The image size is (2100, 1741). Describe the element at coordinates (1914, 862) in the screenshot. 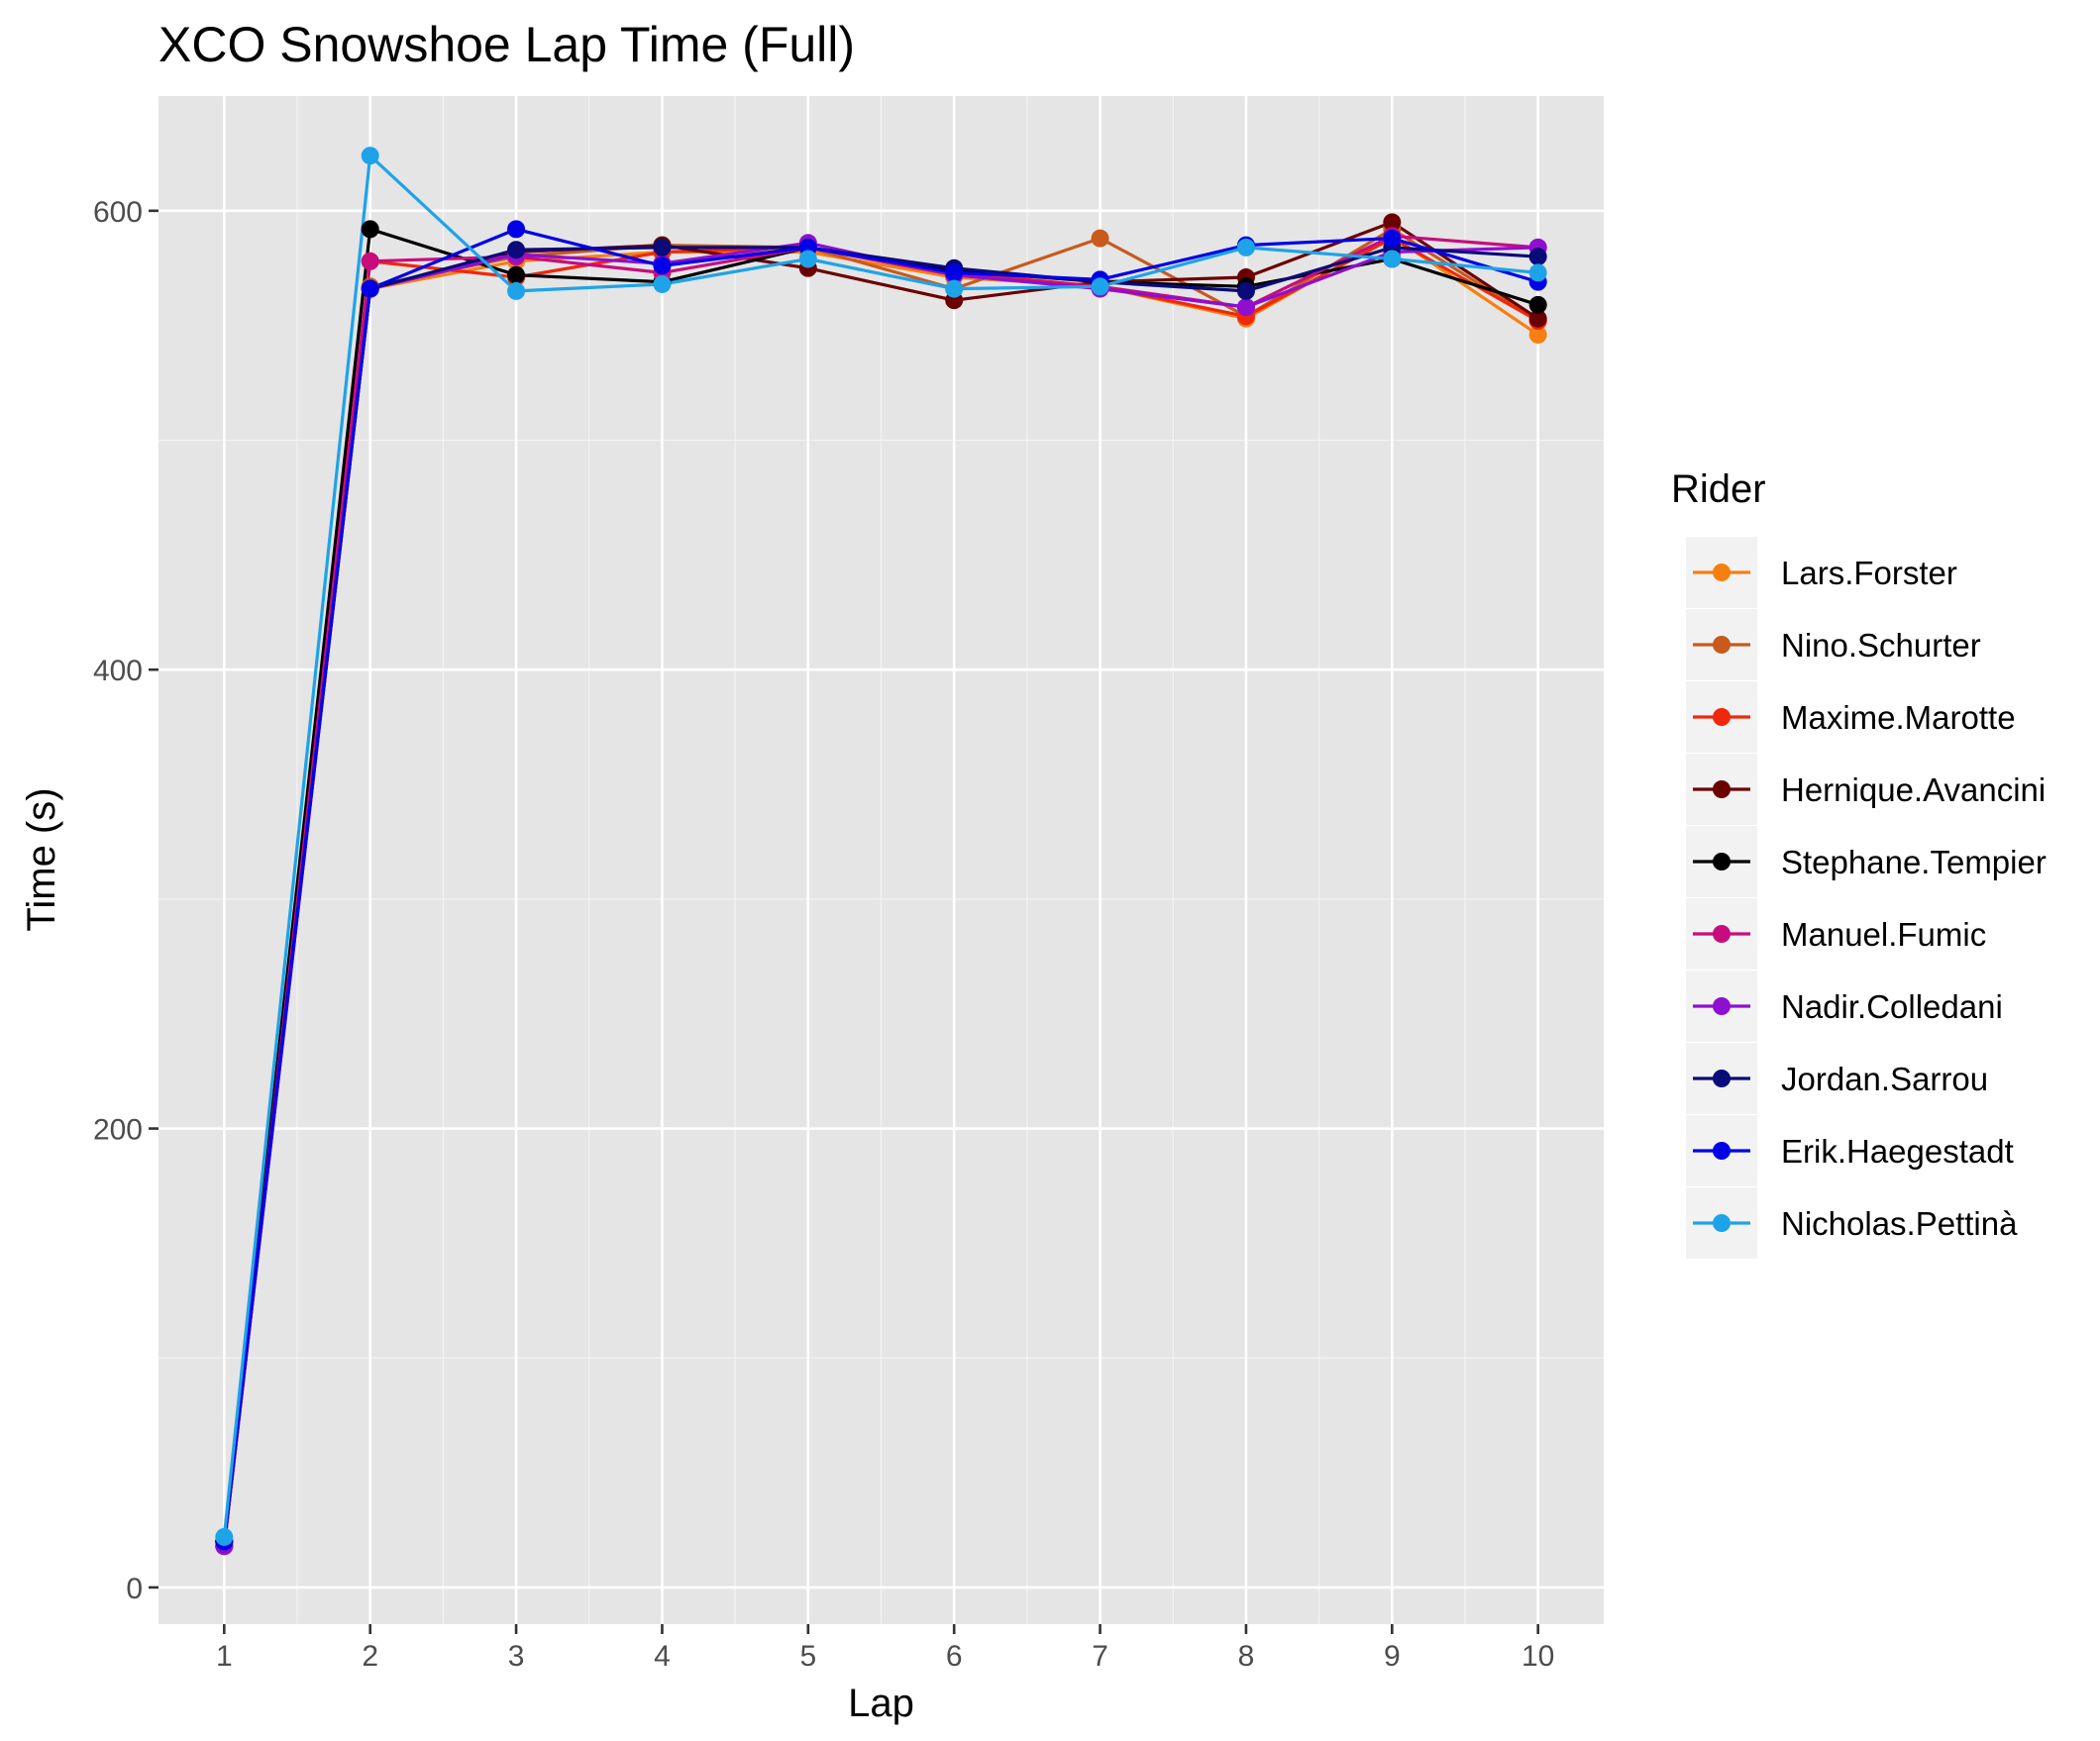

I see `legend-label: Stephane.Tempier` at that location.